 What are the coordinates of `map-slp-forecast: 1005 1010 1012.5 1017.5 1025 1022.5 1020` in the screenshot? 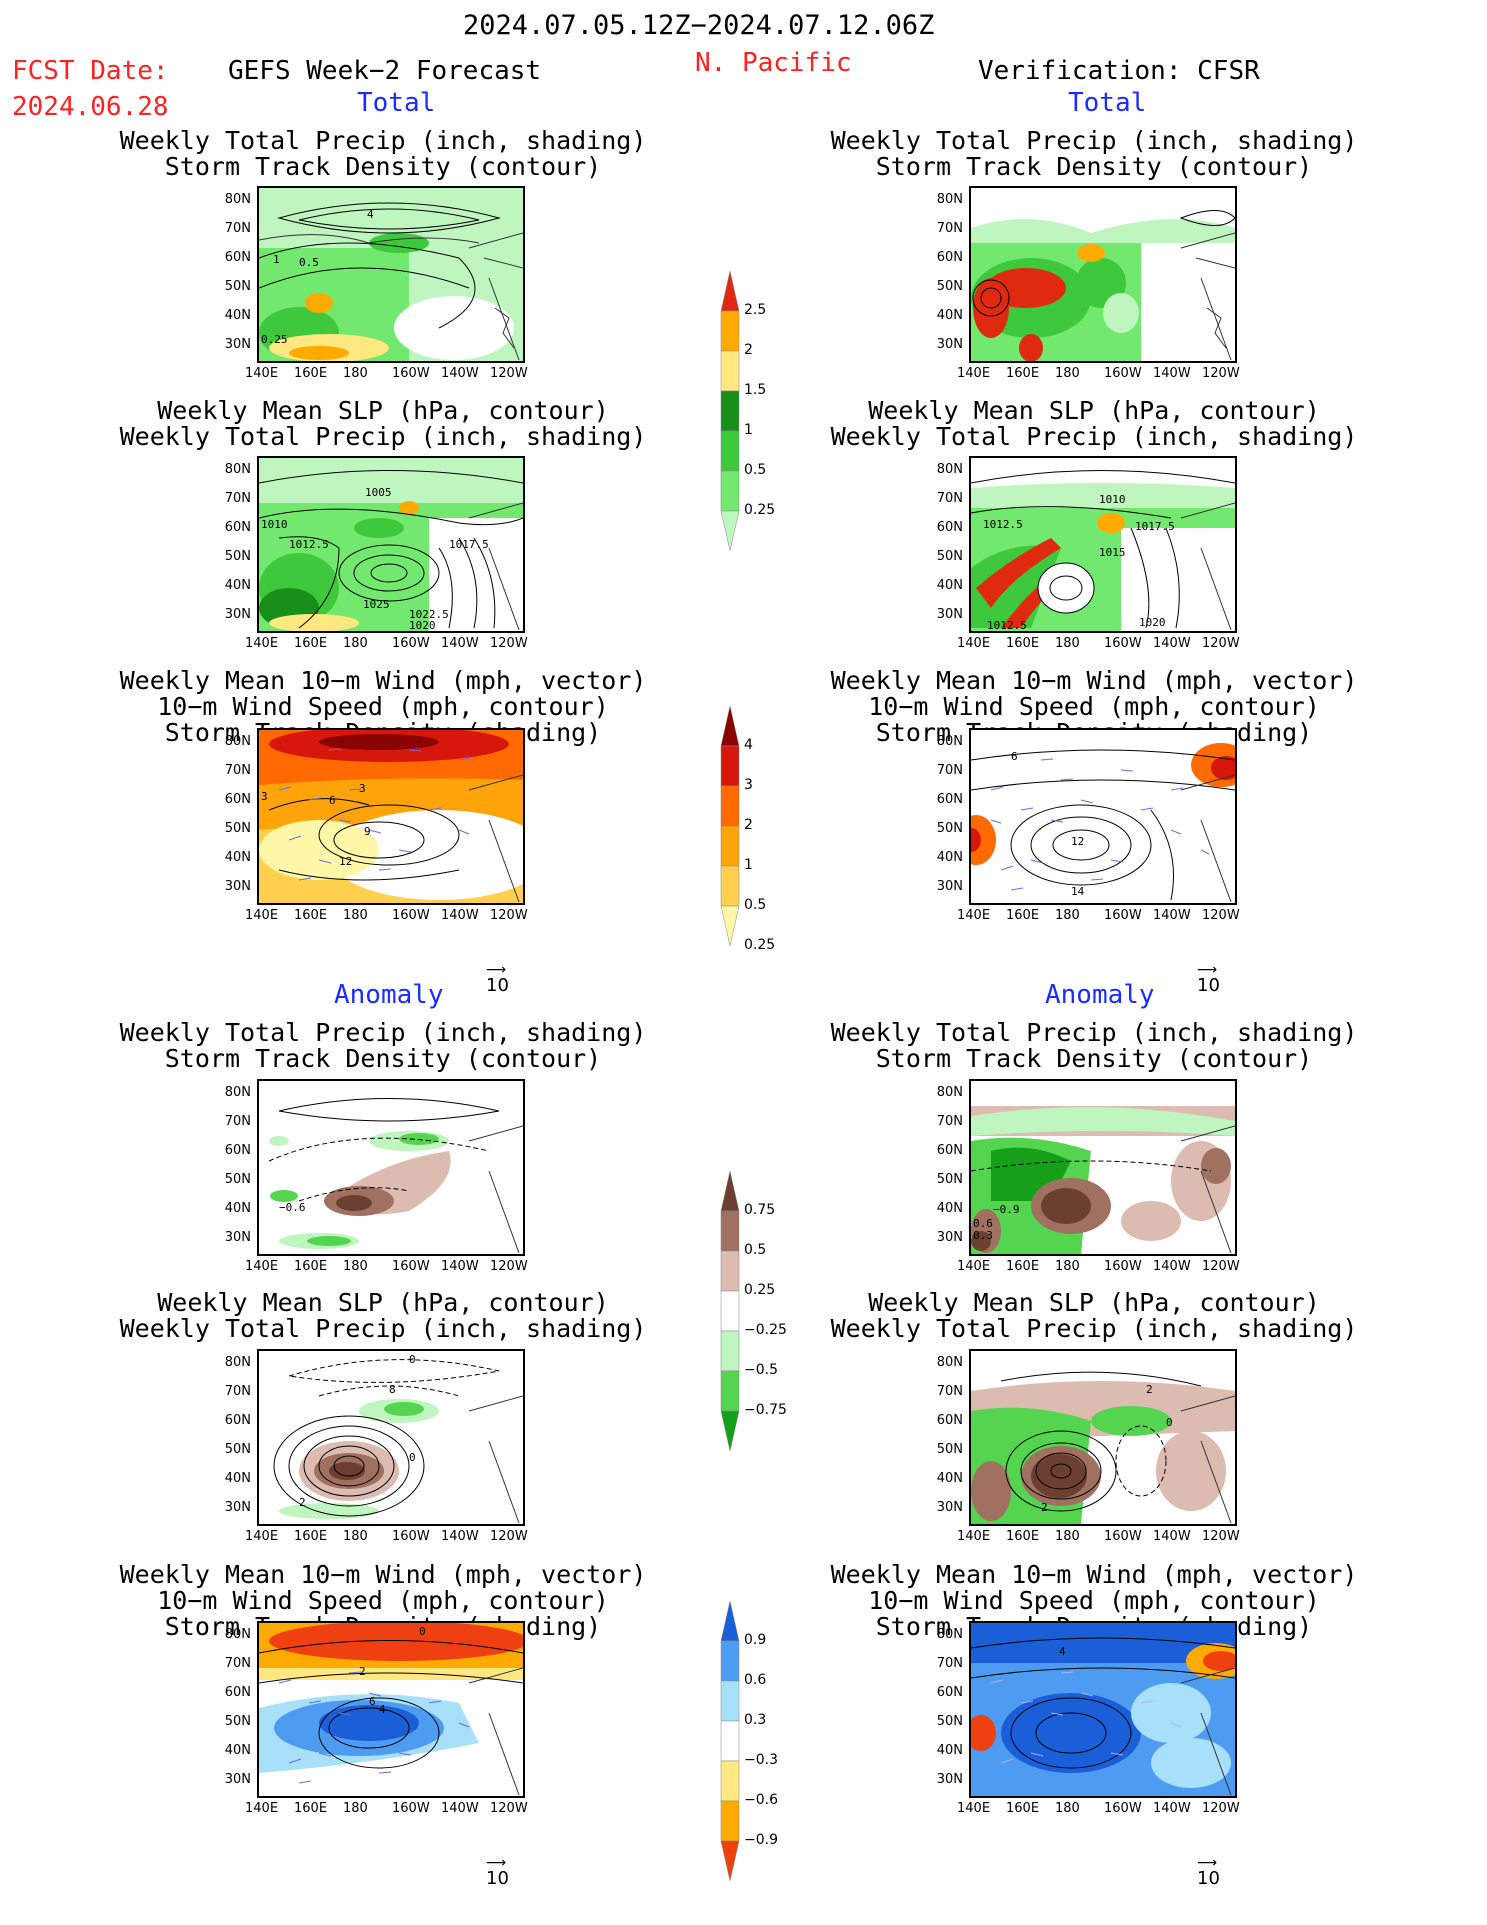 It's located at (391, 544).